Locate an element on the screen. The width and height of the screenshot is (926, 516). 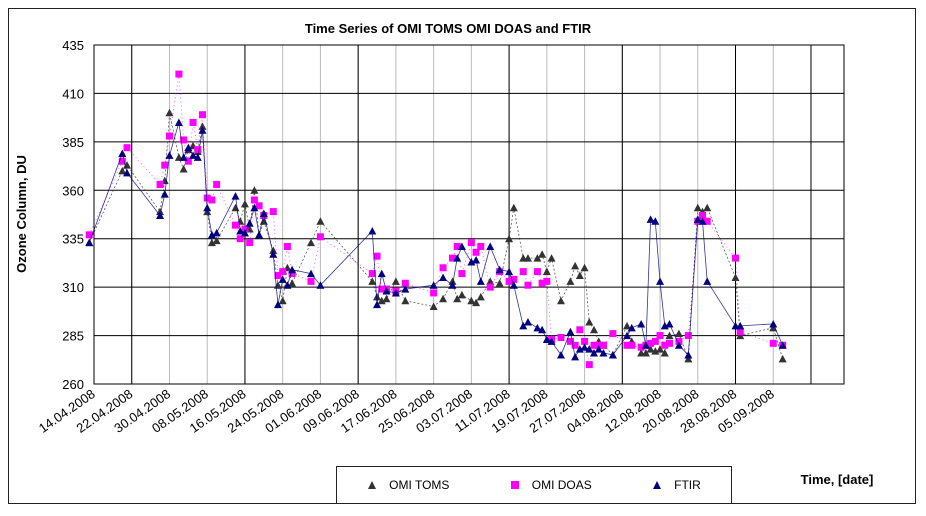
legend-label-ftir: FTIR is located at coordinates (687, 485).